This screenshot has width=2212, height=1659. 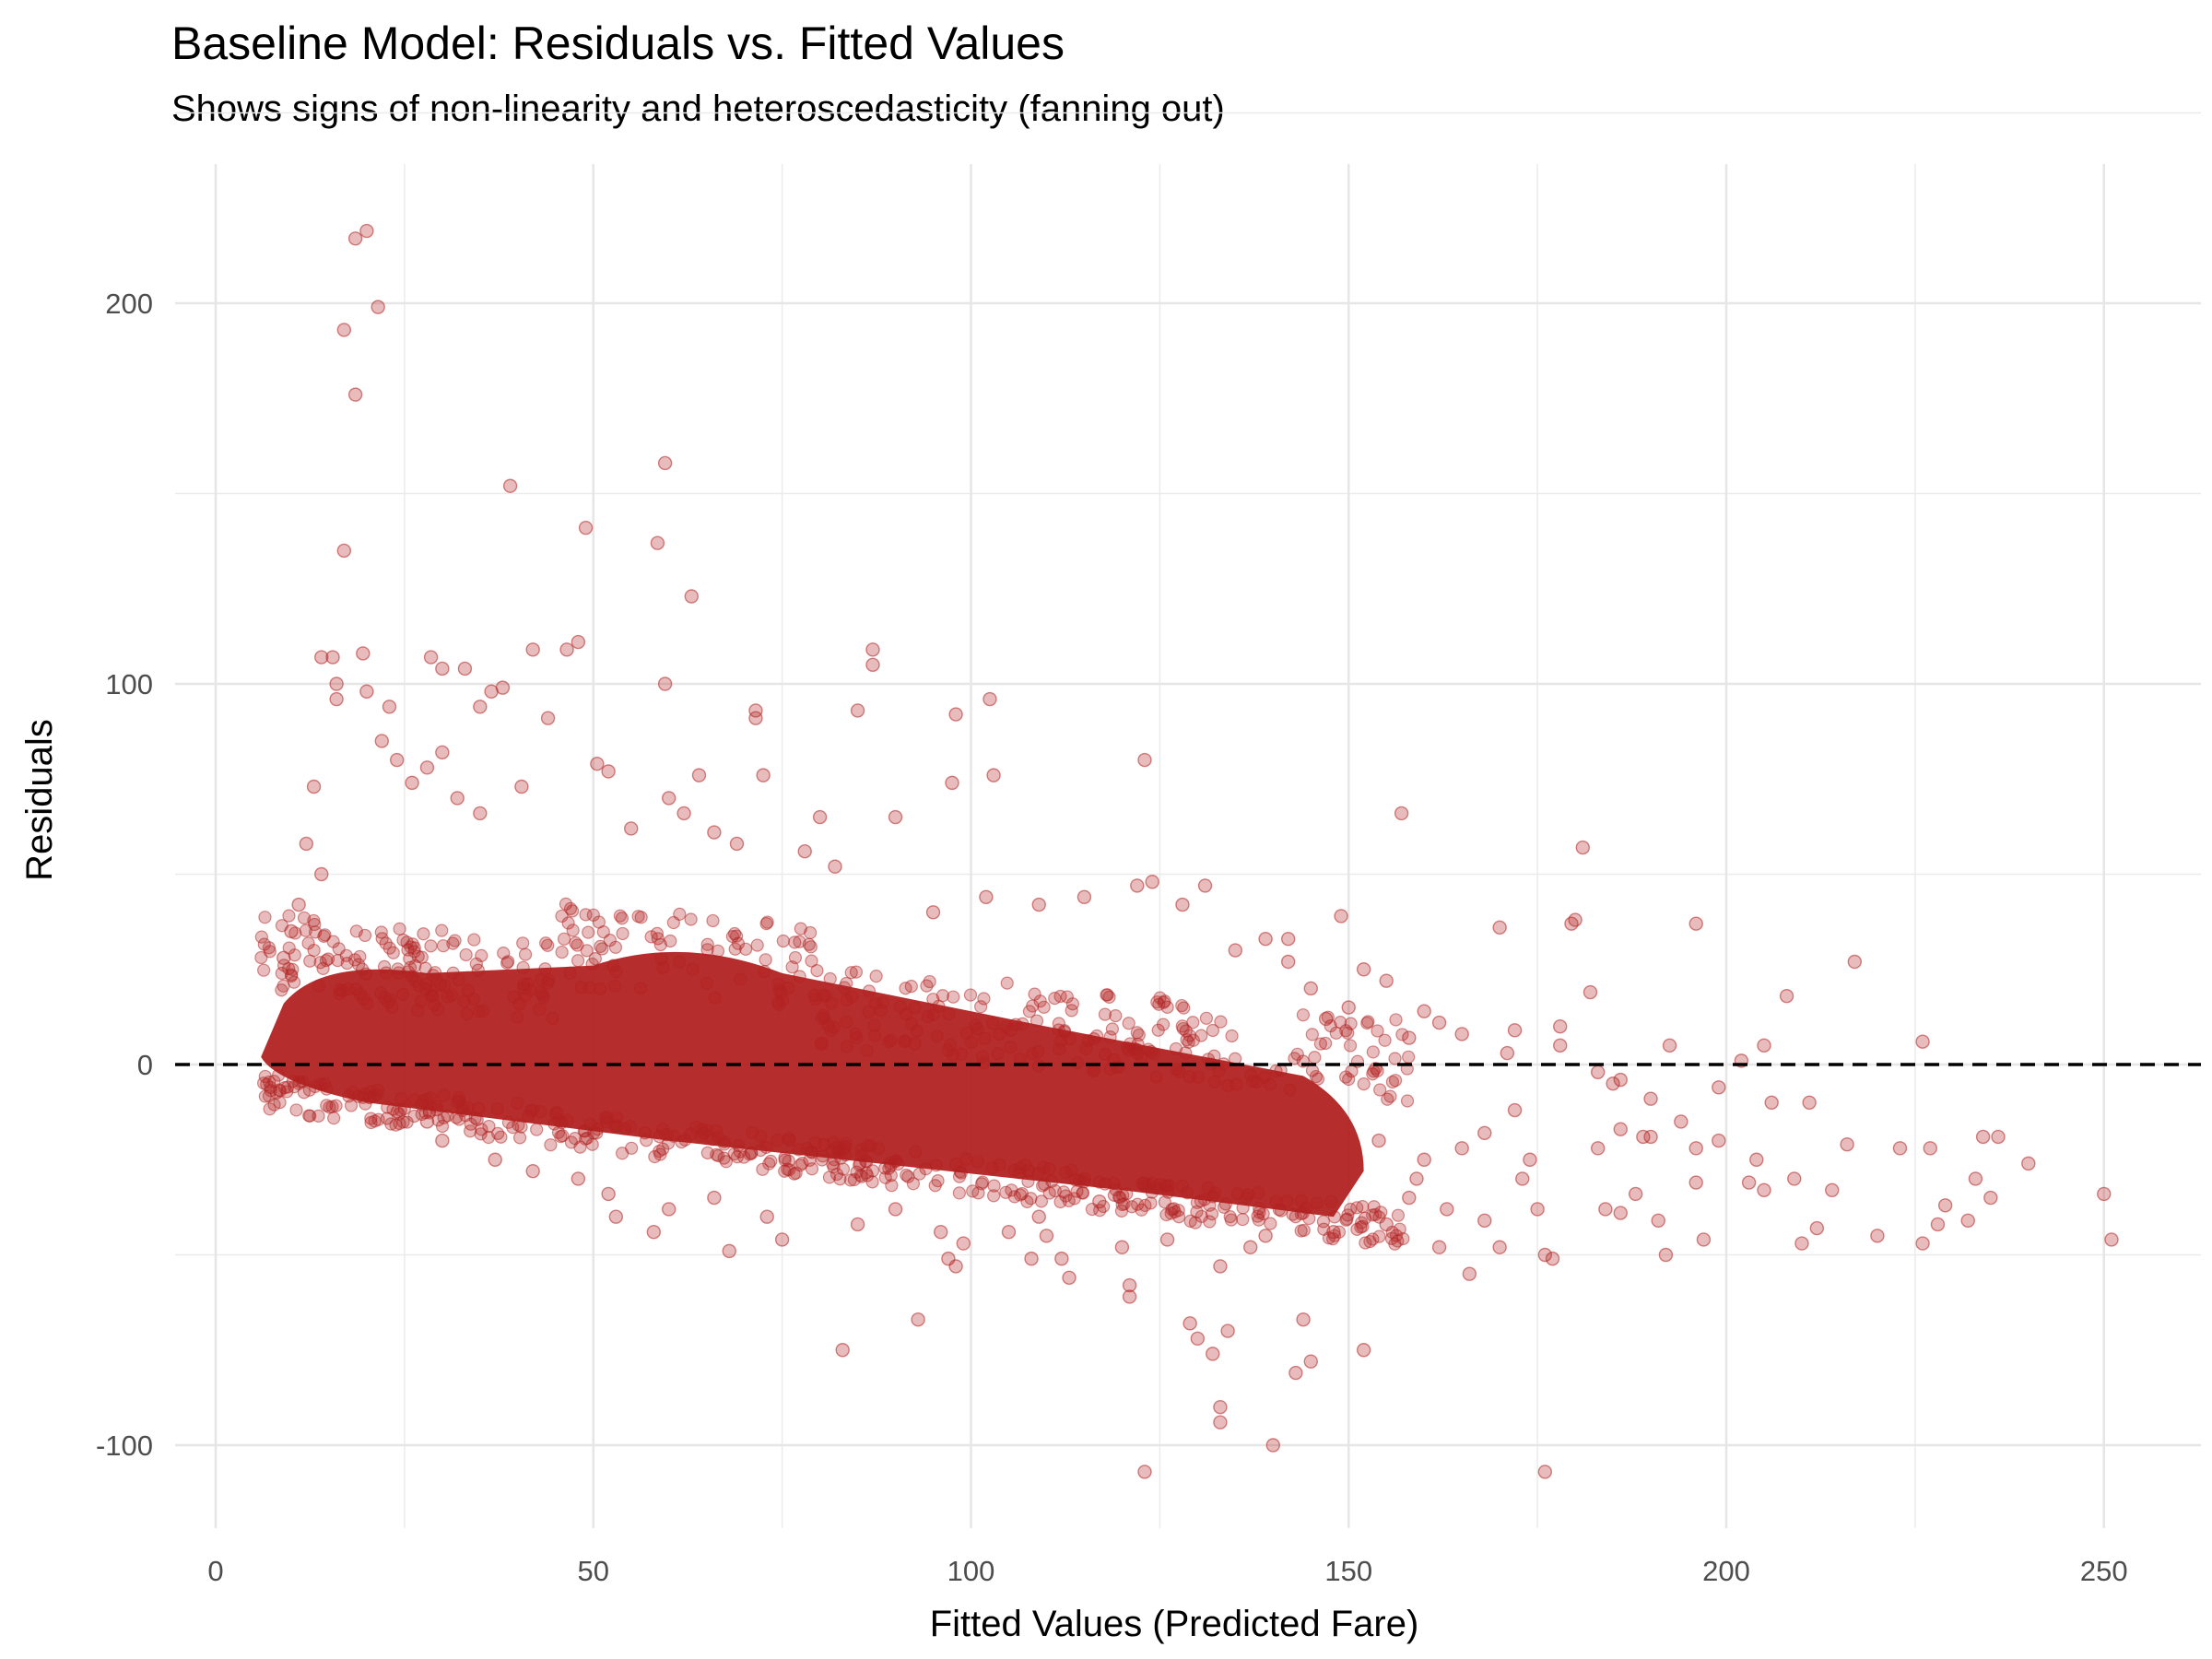 What do you see at coordinates (812, 1084) in the screenshot?
I see `dense-band-core` at bounding box center [812, 1084].